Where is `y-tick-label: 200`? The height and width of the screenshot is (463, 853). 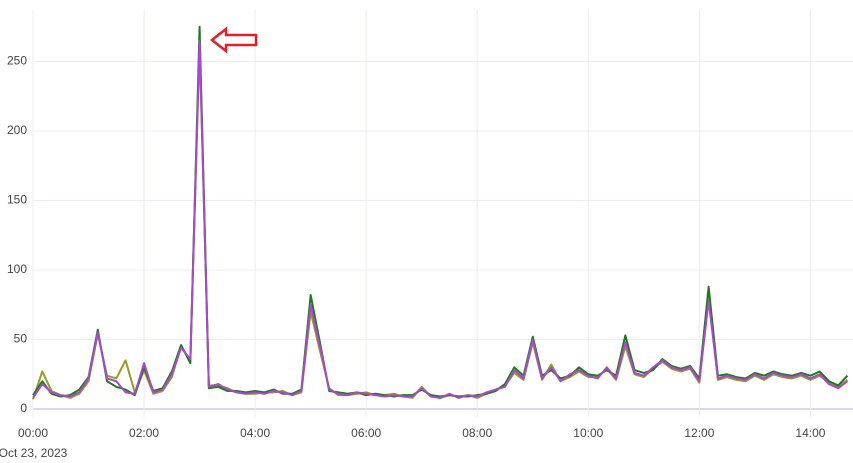
y-tick-label: 200 is located at coordinates (17, 130).